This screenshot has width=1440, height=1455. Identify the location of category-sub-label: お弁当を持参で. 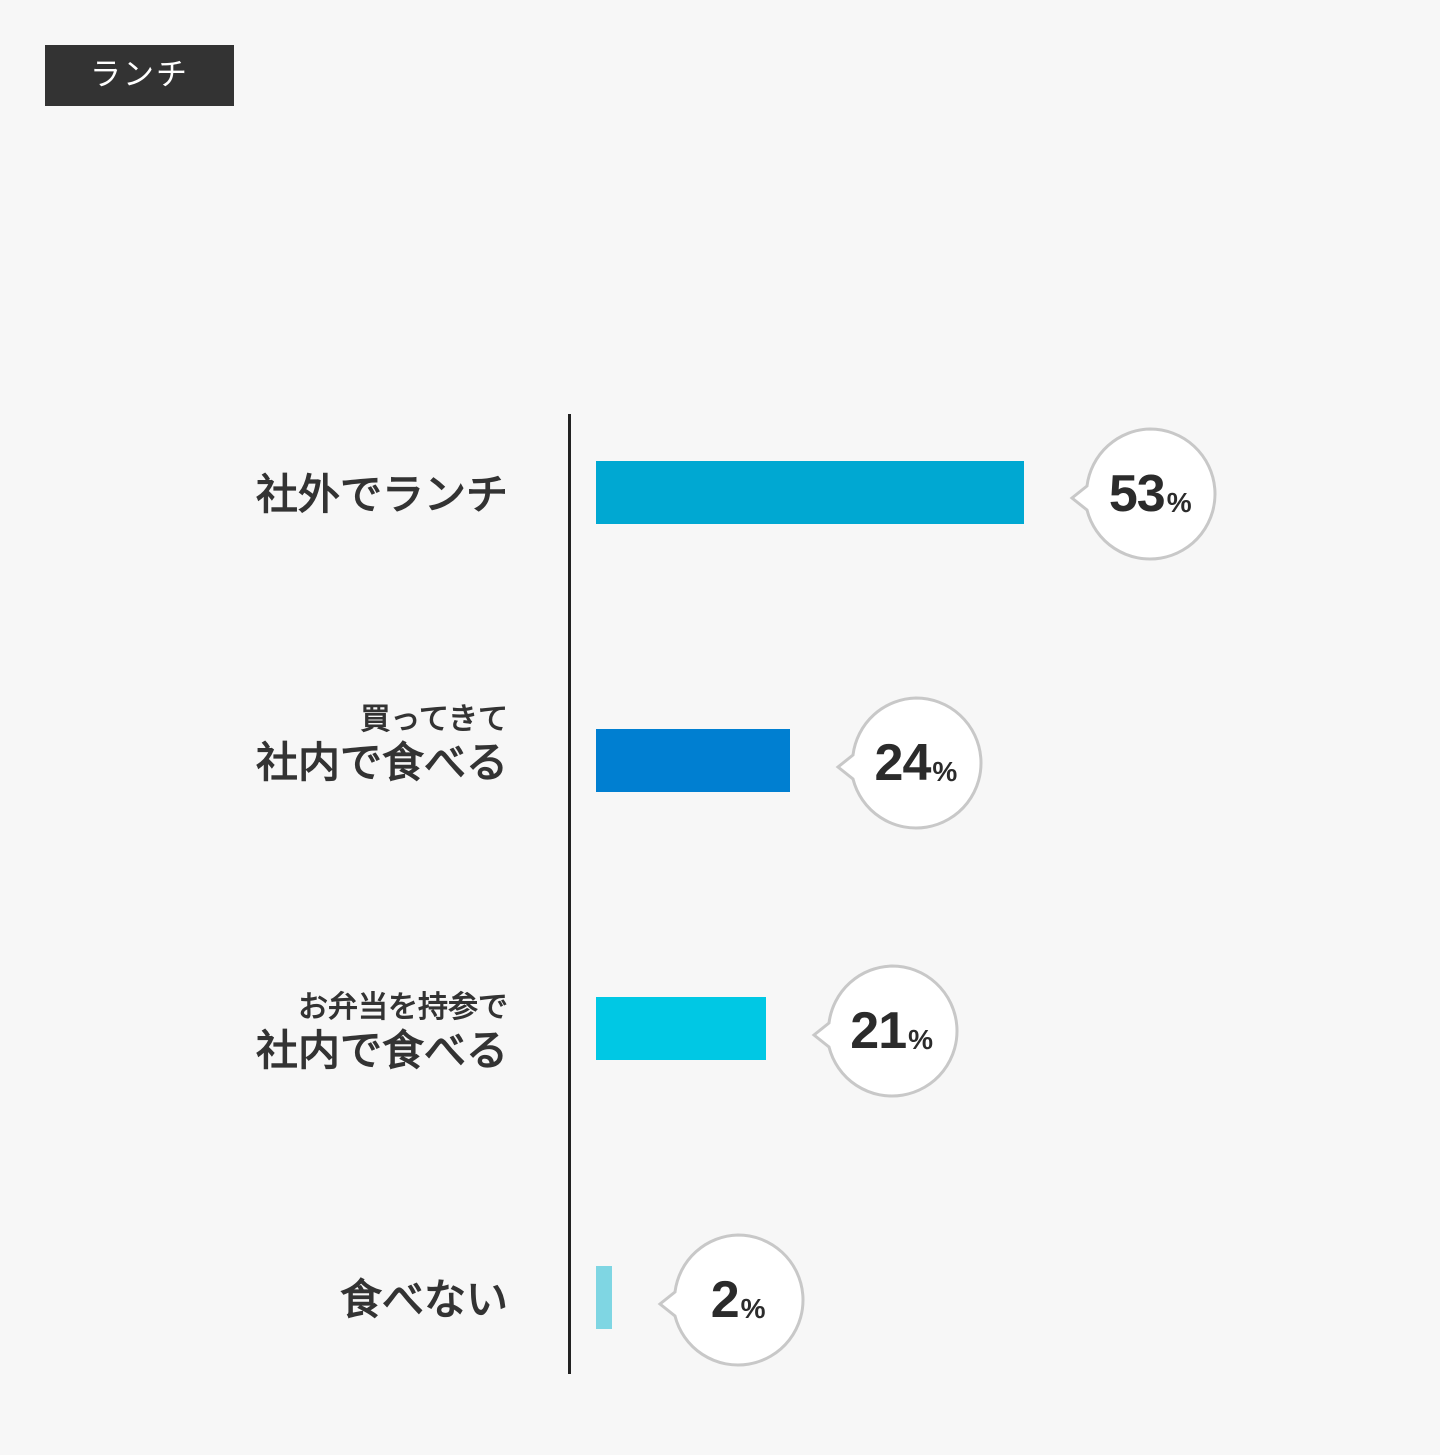
(403, 1007).